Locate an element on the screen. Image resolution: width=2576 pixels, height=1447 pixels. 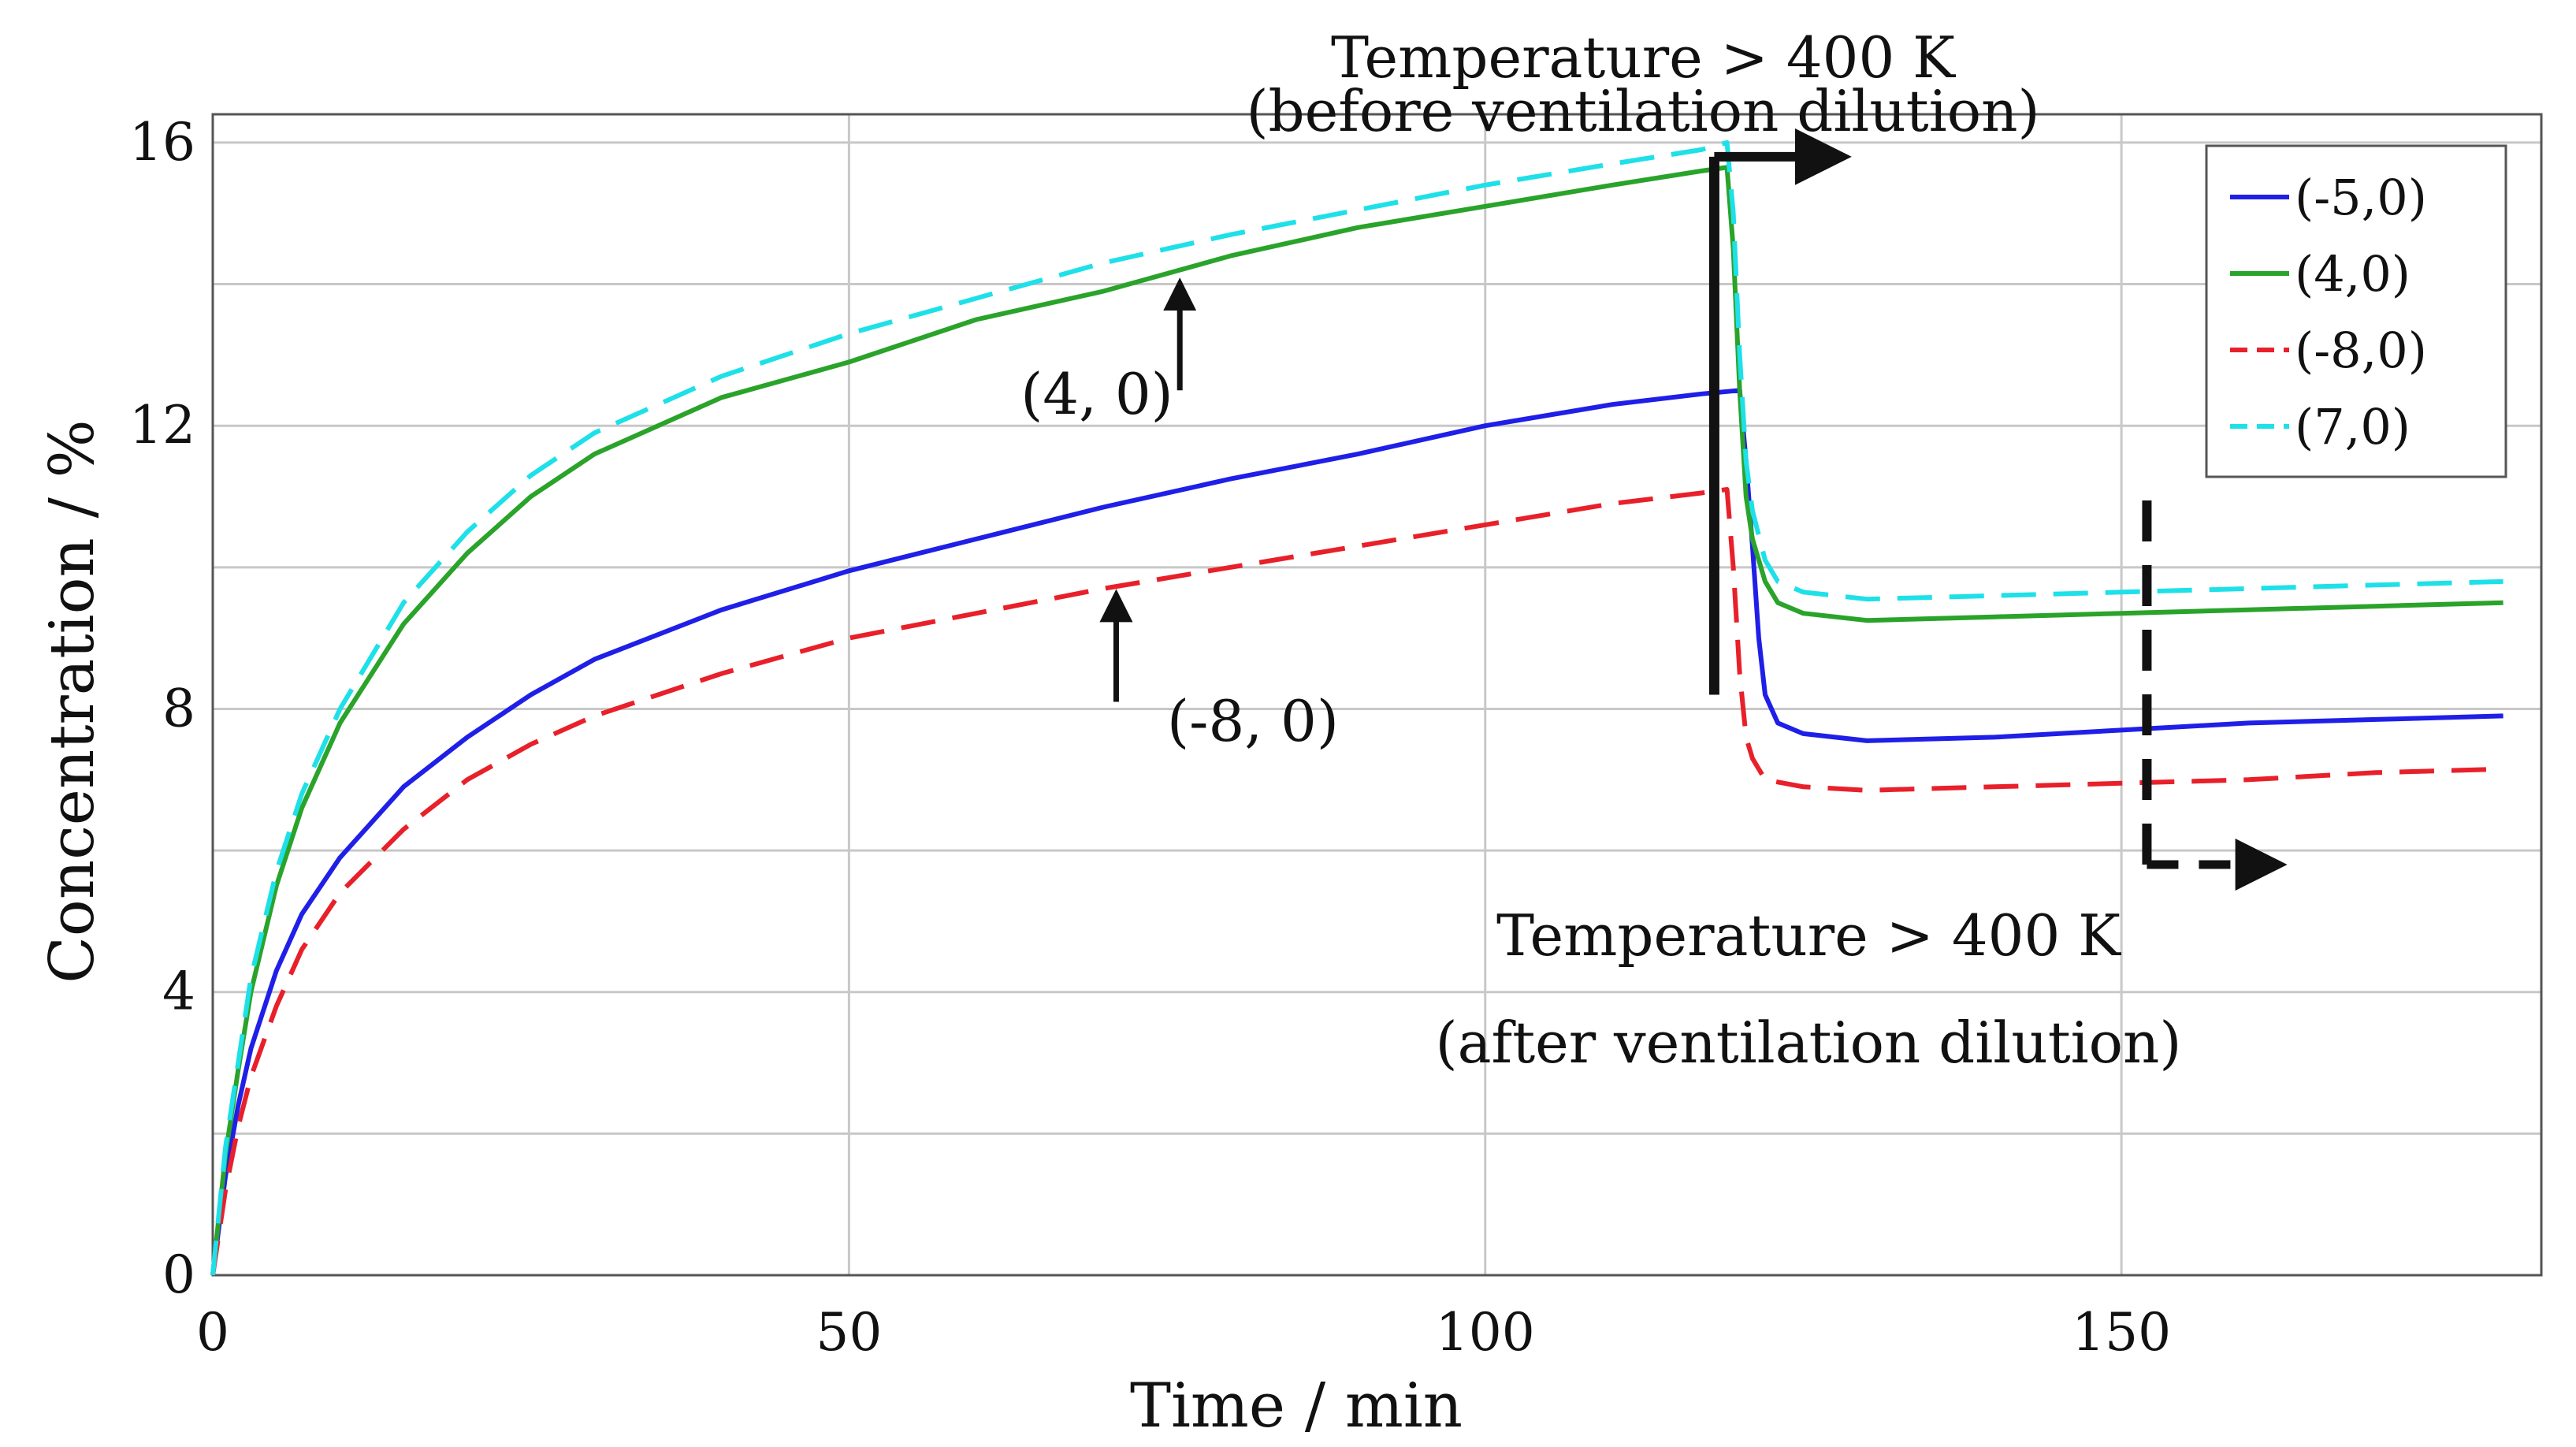
legend-box is located at coordinates (2356, 311).